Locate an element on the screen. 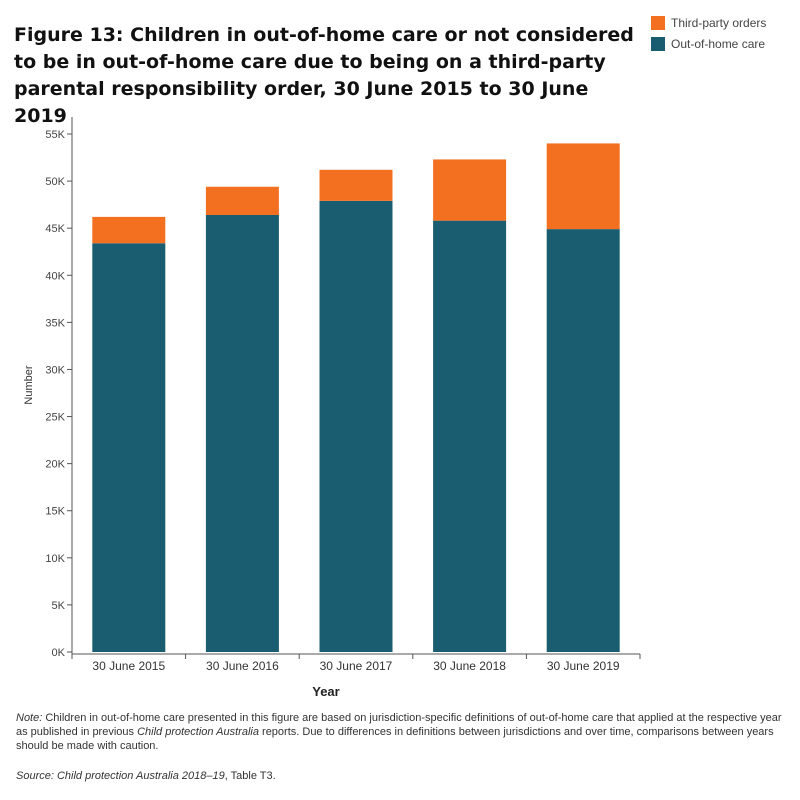 The width and height of the screenshot is (800, 800). y-tick-label: 15K is located at coordinates (55, 512).